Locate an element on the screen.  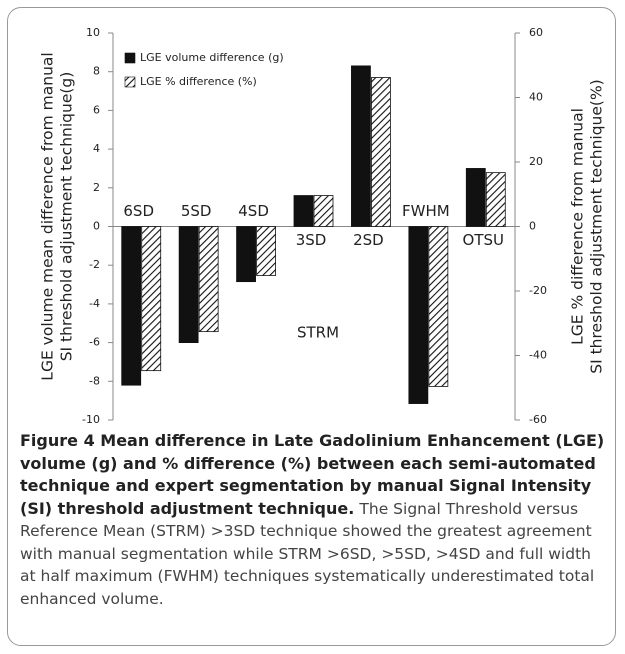
category-label: 5SD is located at coordinates (196, 211).